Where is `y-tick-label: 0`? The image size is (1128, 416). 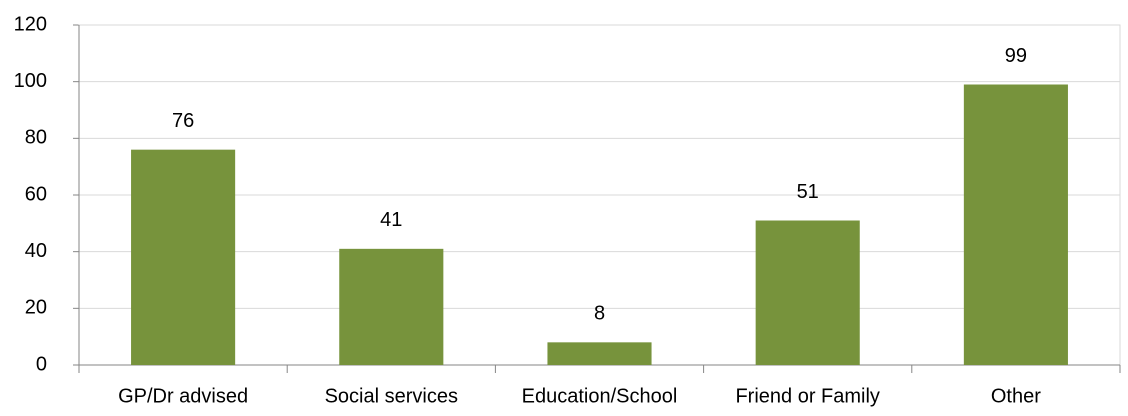 y-tick-label: 0 is located at coordinates (41, 364).